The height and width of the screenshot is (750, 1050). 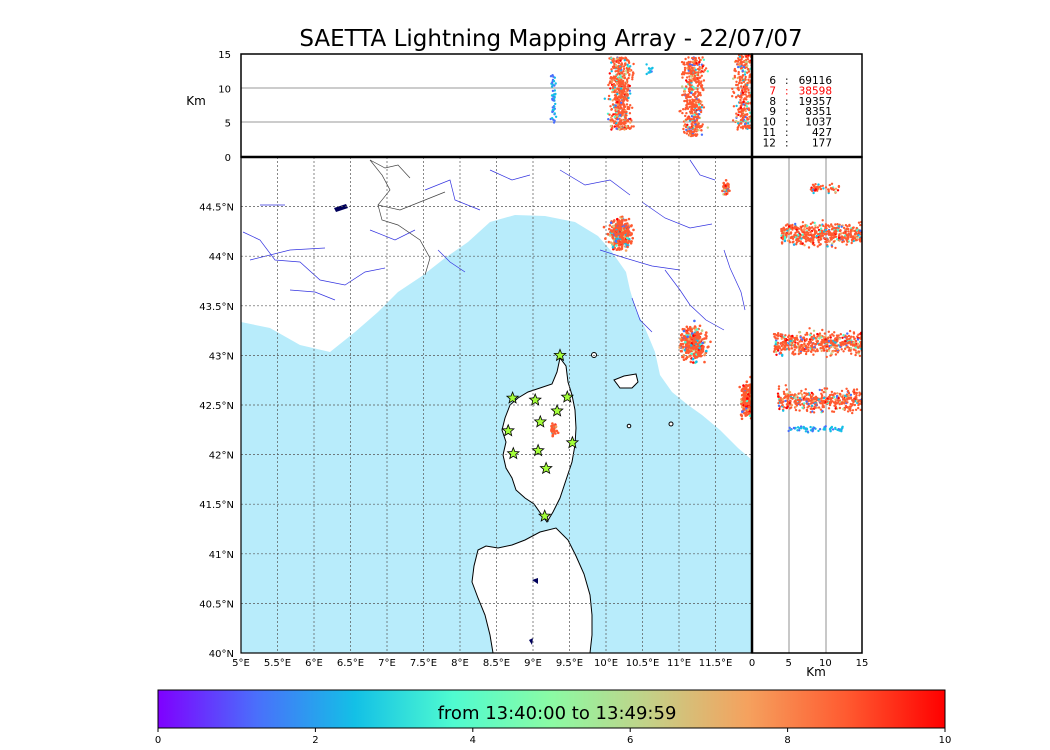 What do you see at coordinates (772, 112) in the screenshot?
I see `stats-station-count: 9` at bounding box center [772, 112].